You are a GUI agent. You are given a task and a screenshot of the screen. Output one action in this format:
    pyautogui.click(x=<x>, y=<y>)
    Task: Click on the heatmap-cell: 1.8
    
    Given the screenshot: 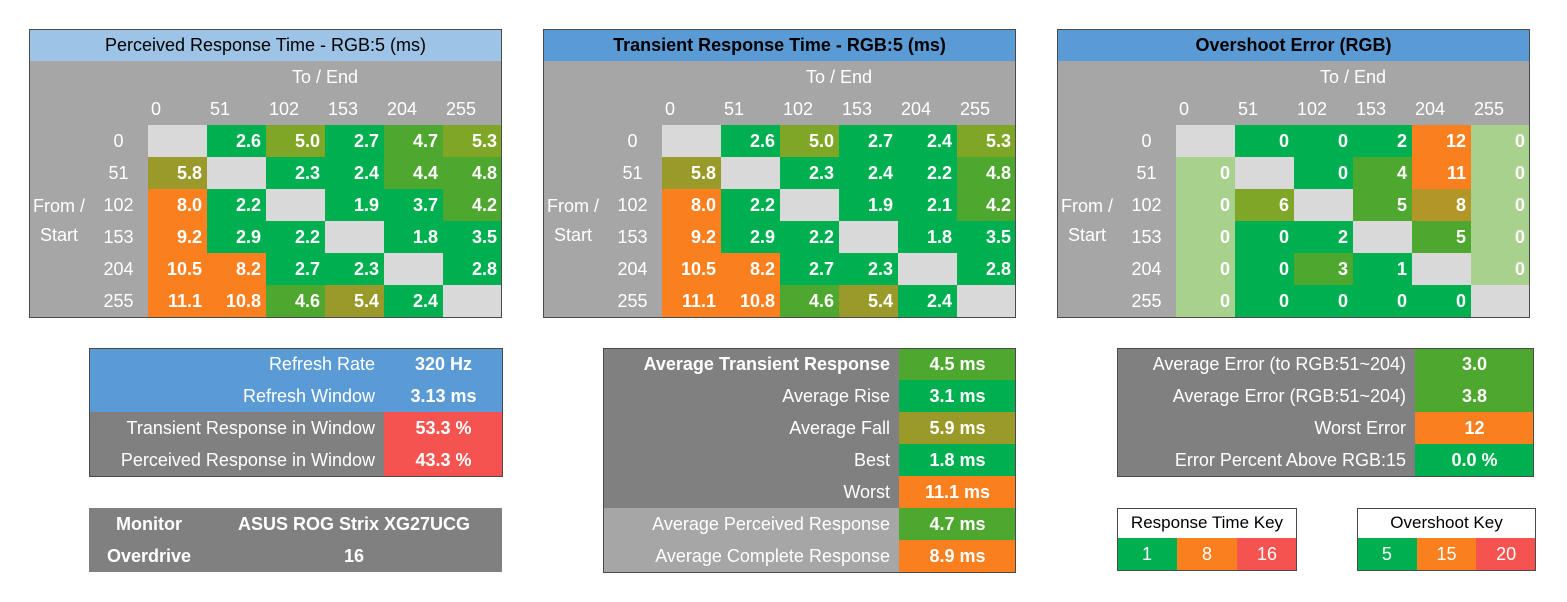 What is the action you would take?
    pyautogui.click(x=927, y=237)
    